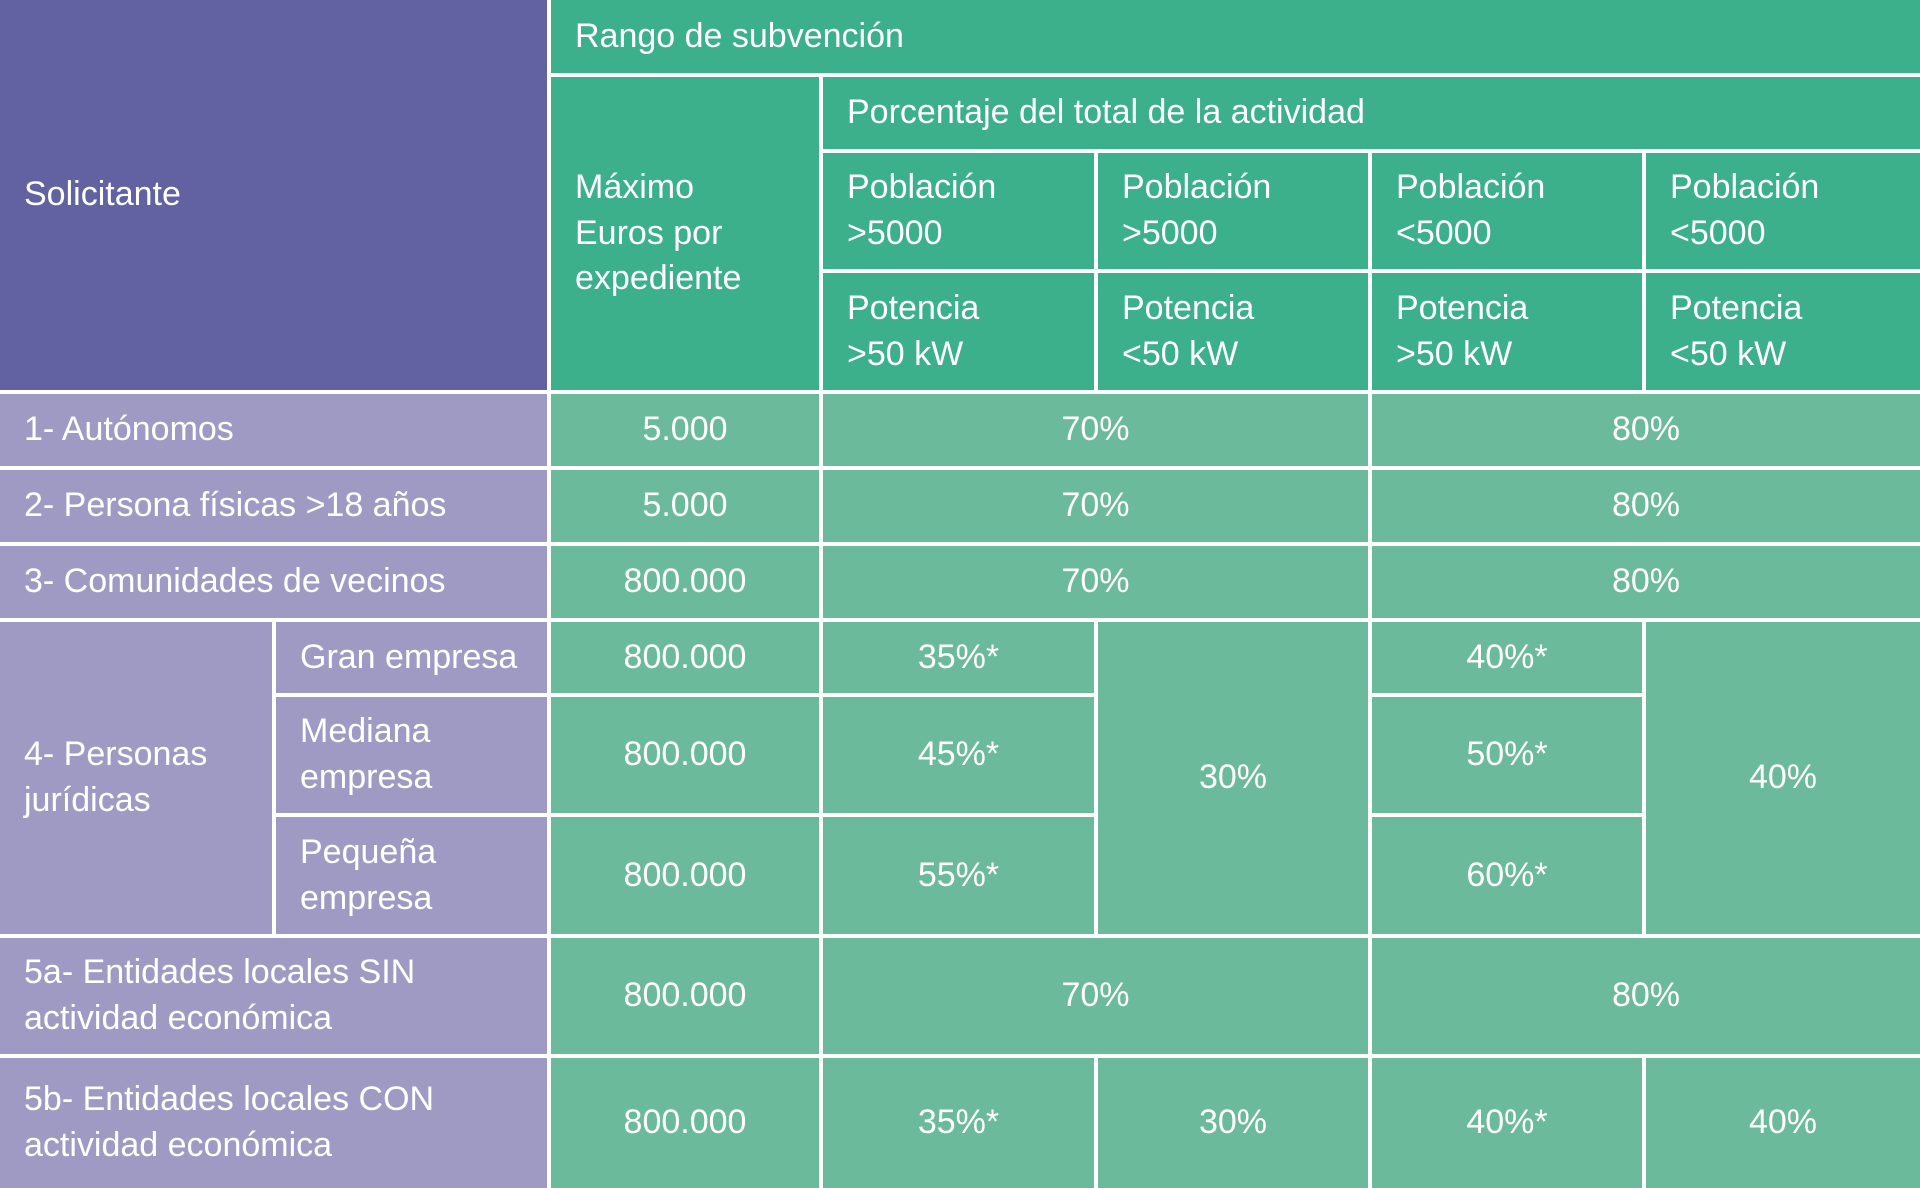  I want to click on row-label: 2- Persona físicas >18 años, so click(273, 506).